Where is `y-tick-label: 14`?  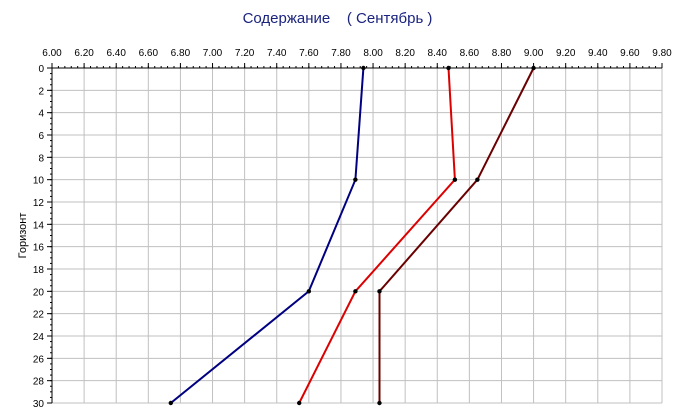 y-tick-label: 14 is located at coordinates (39, 225).